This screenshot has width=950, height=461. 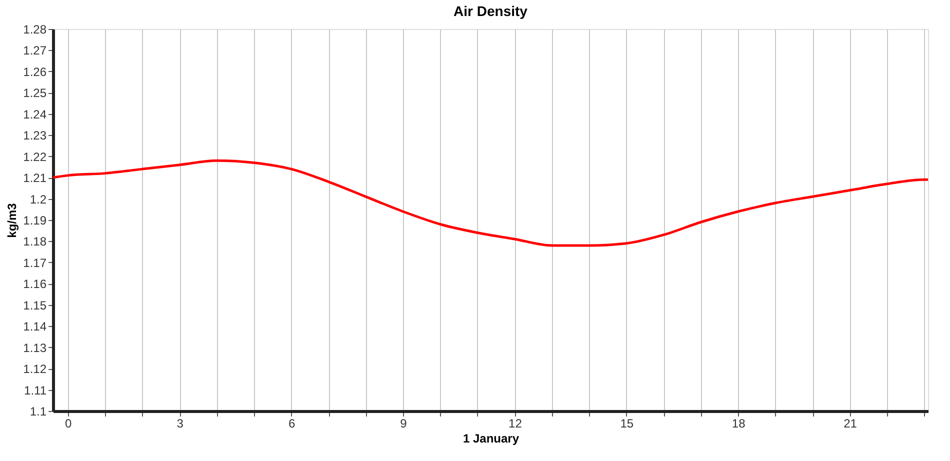 What do you see at coordinates (627, 423) in the screenshot?
I see `x-tick-label: 15` at bounding box center [627, 423].